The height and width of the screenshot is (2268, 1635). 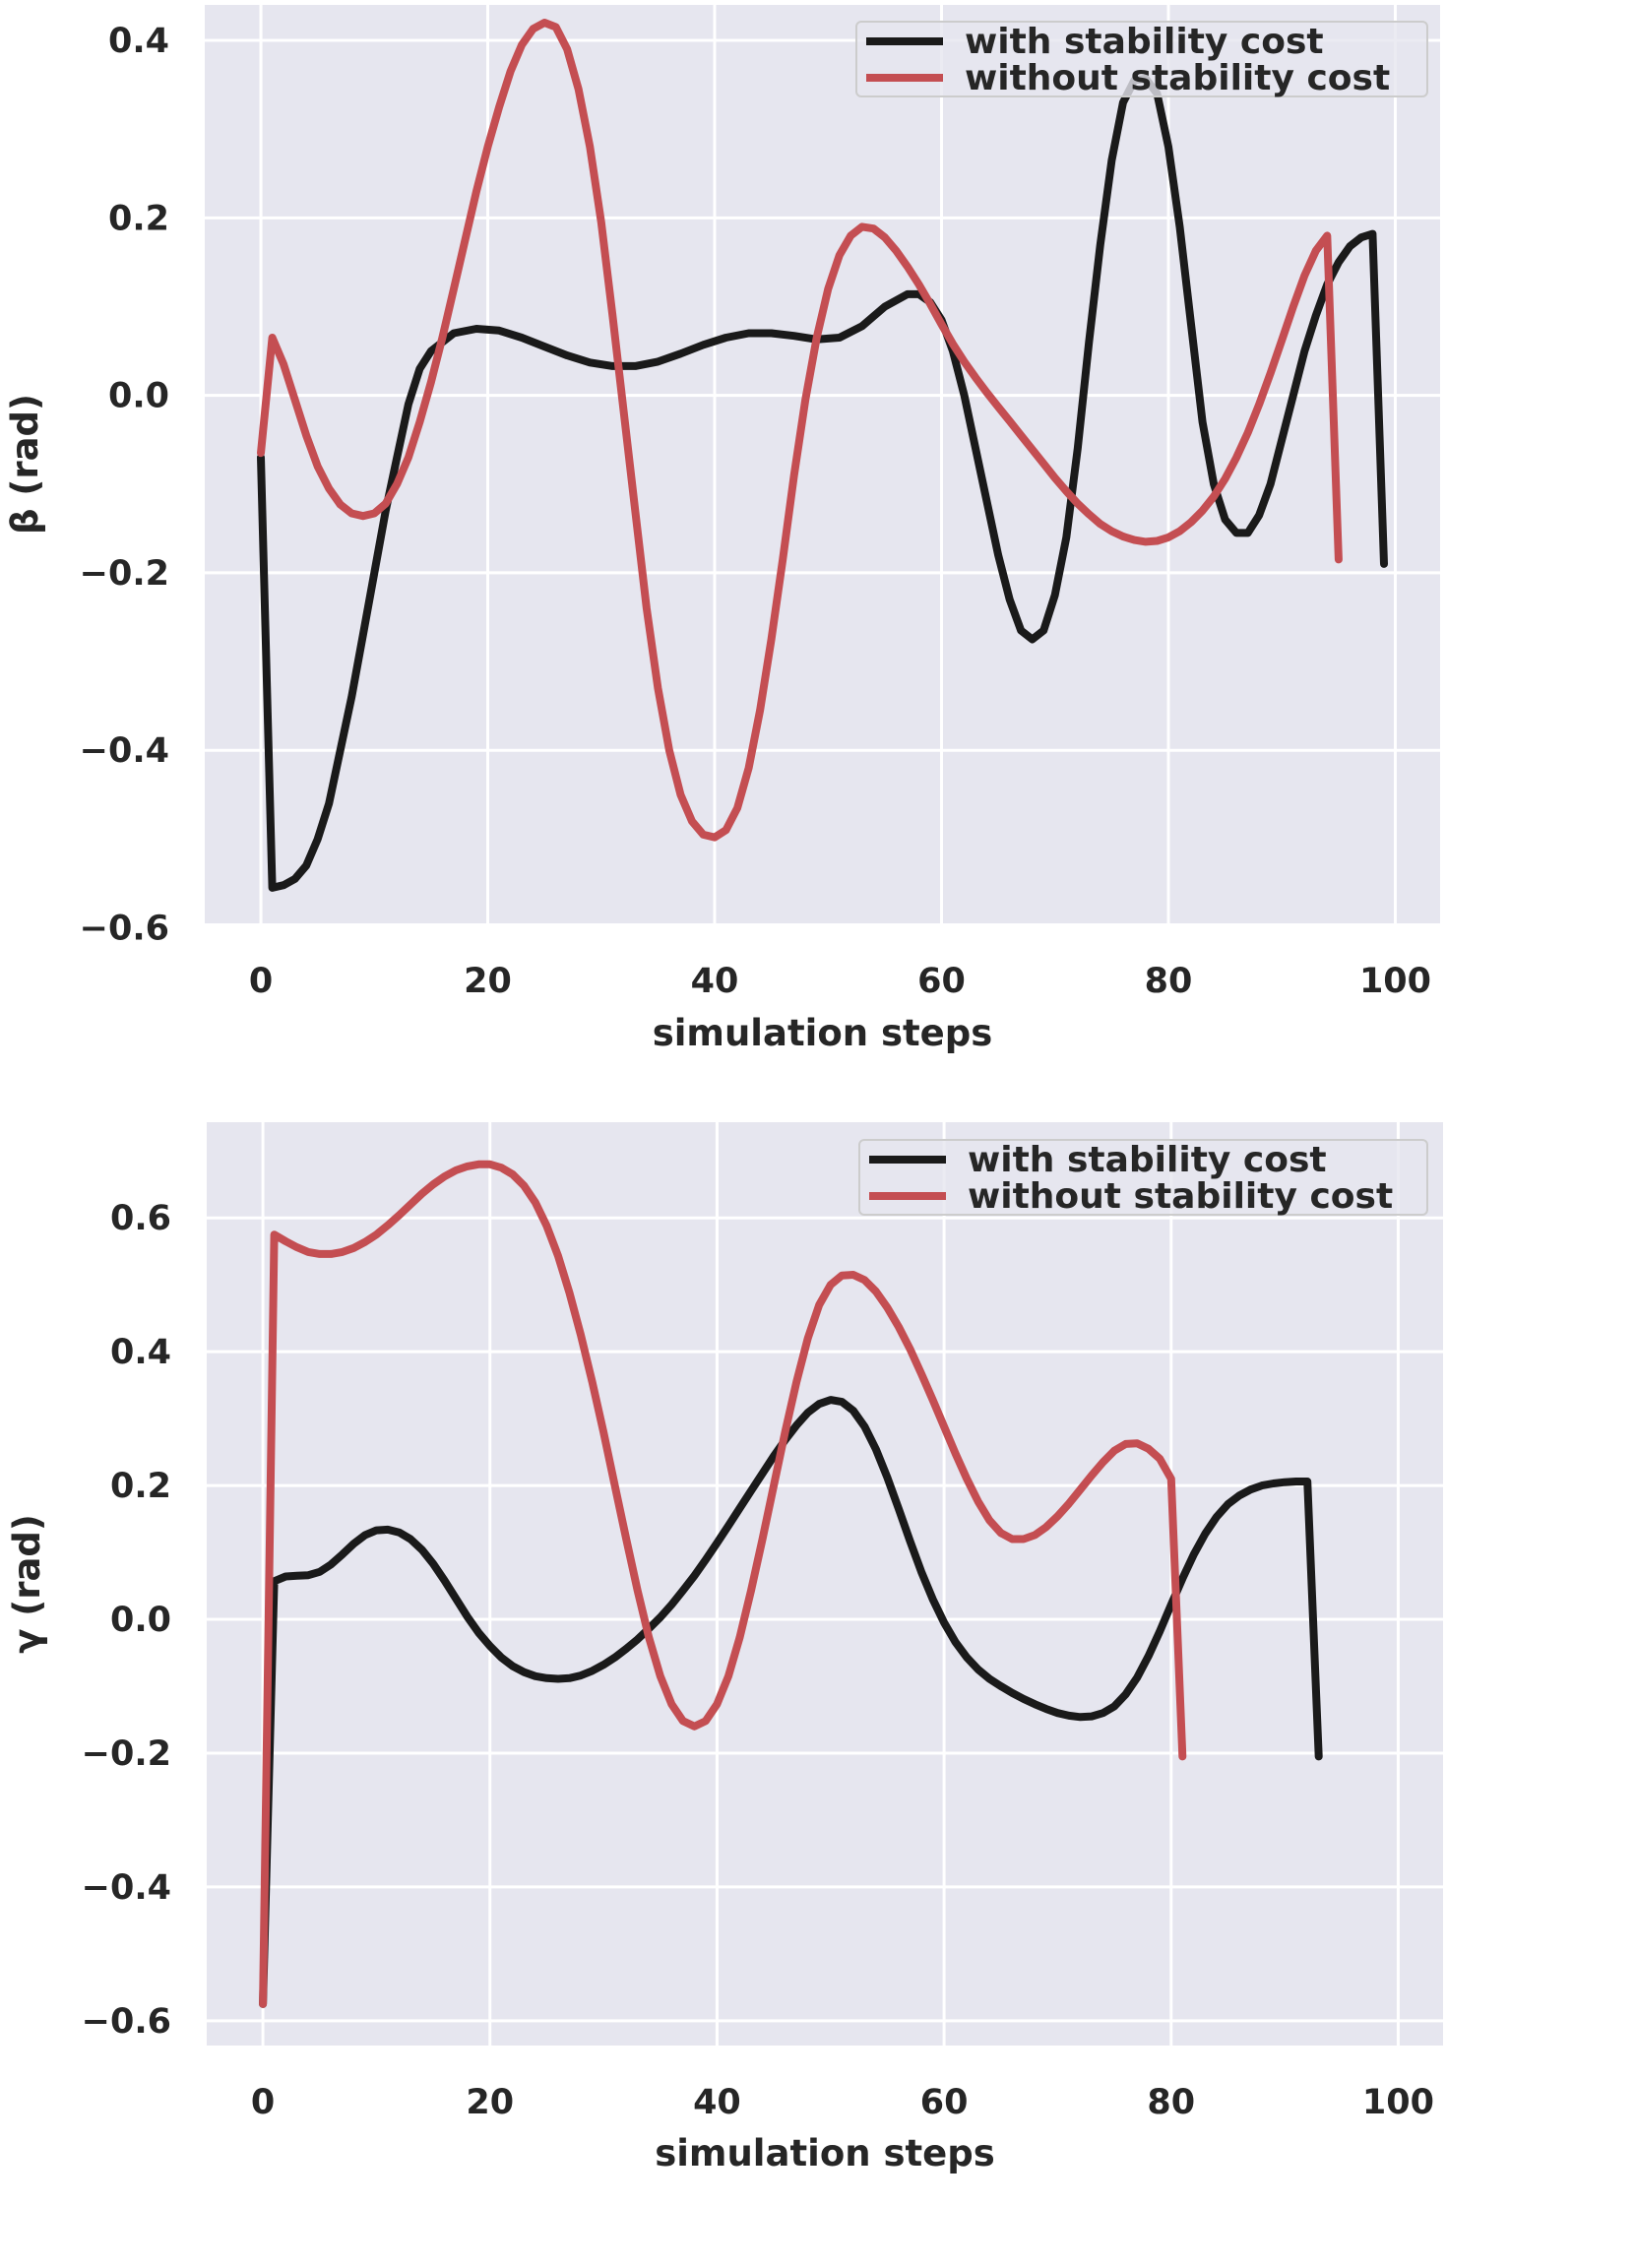 I want to click on gamma-legend-box, so click(x=1143, y=1177).